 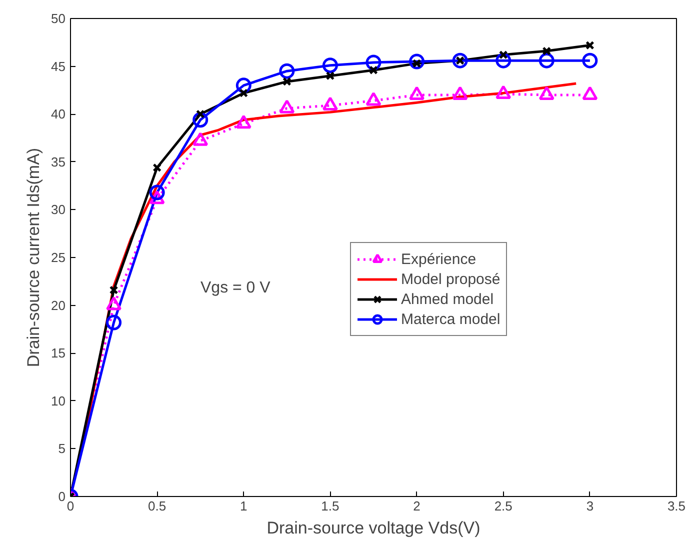 What do you see at coordinates (438, 259) in the screenshot?
I see `legend-label: Expérience` at bounding box center [438, 259].